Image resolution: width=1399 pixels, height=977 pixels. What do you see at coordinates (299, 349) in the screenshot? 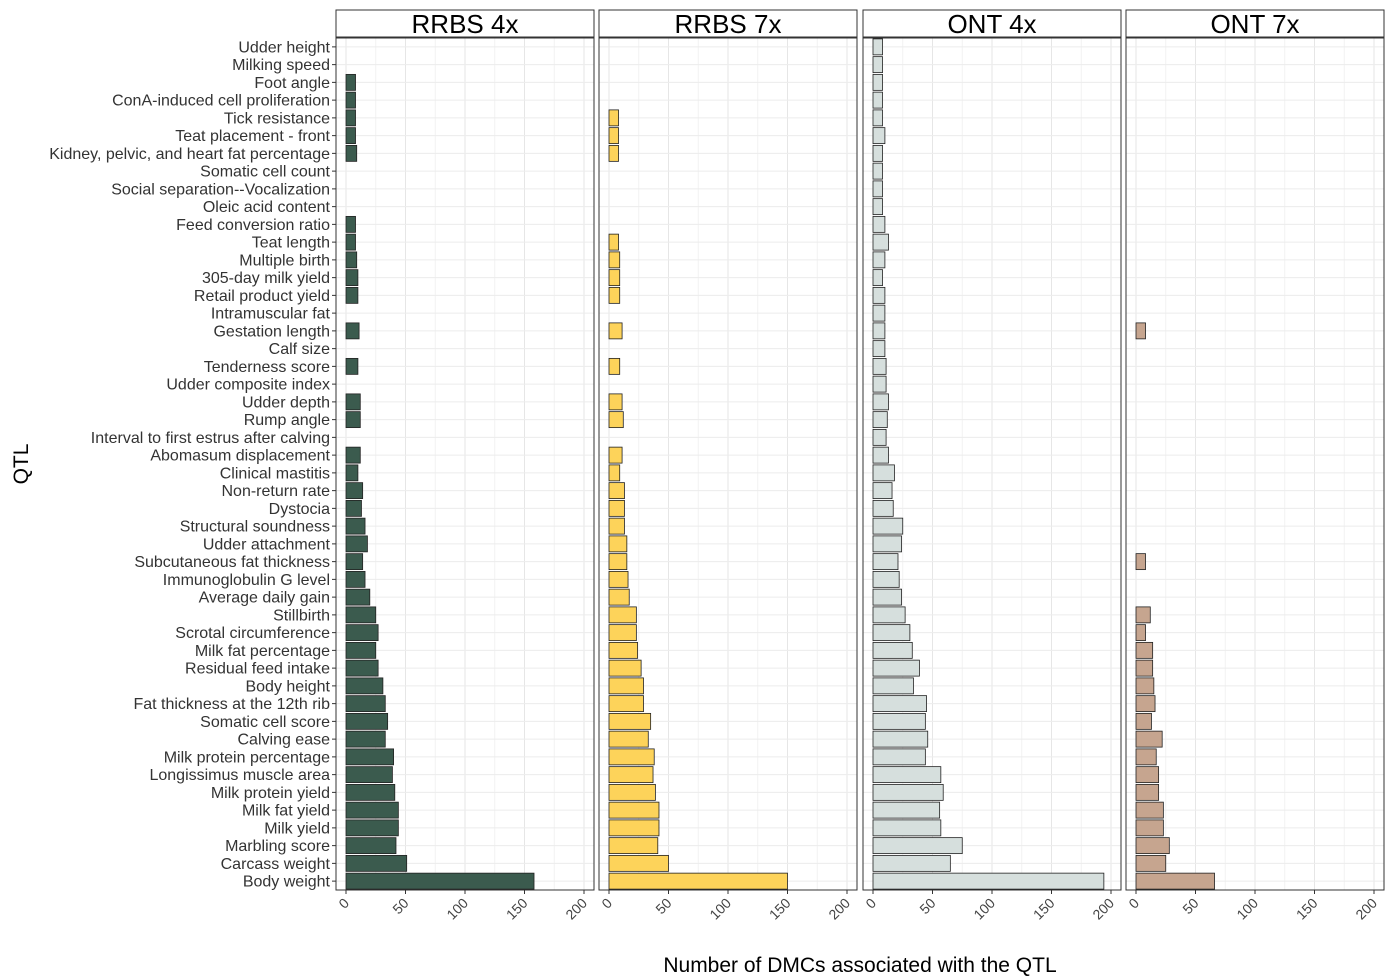
I see `qtl-label: Calf size` at bounding box center [299, 349].